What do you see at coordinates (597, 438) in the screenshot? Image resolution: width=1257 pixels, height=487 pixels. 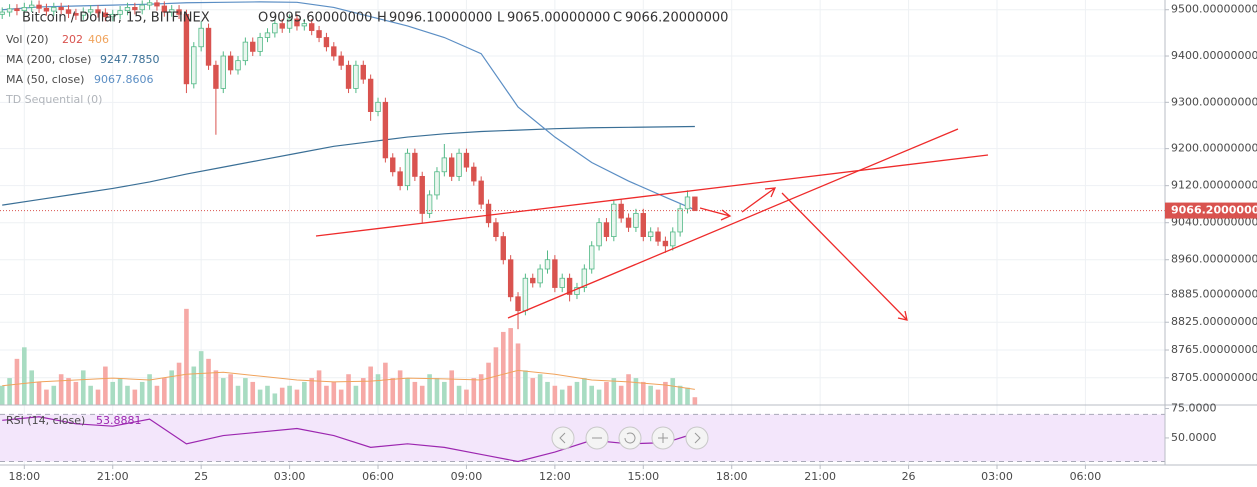 I see `zoom-out-button` at bounding box center [597, 438].